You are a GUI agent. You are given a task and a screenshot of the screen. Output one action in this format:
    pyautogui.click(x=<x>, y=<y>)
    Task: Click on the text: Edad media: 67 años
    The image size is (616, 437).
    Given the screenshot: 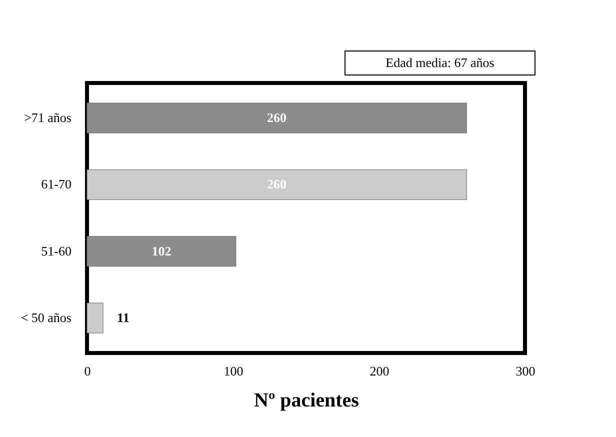 What is the action you would take?
    pyautogui.click(x=440, y=62)
    